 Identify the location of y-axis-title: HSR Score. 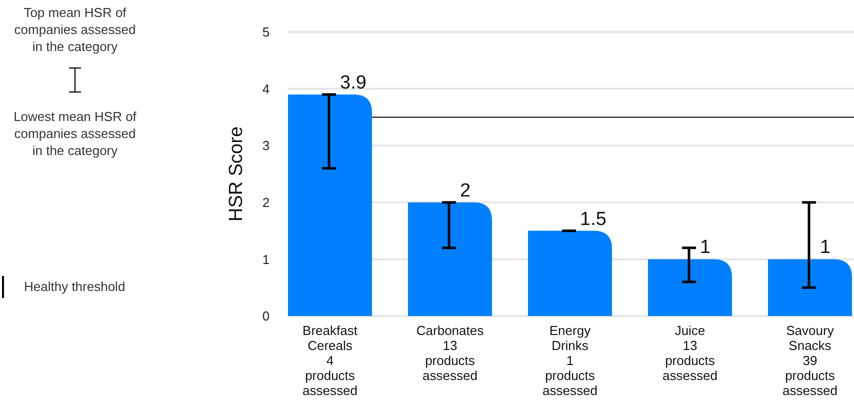
(236, 174).